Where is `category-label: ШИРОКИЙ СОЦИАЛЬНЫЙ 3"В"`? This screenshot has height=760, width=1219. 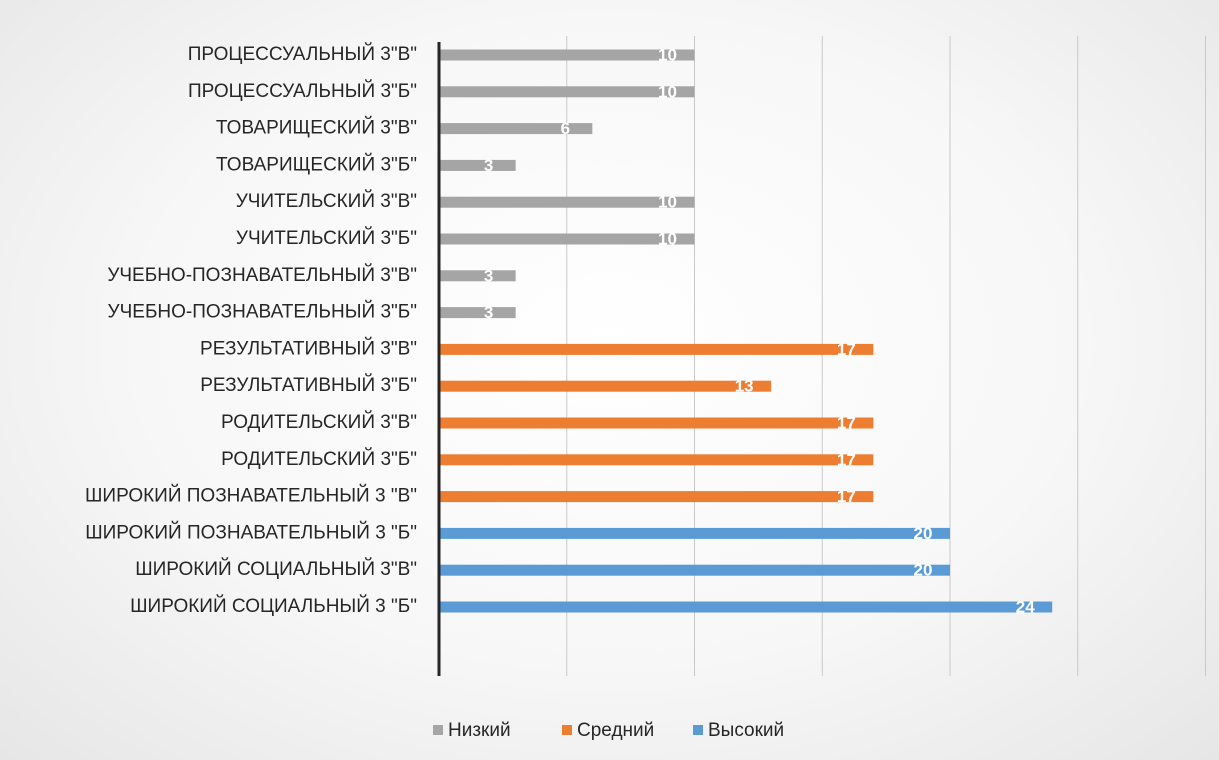 category-label: ШИРОКИЙ СОЦИАЛЬНЫЙ 3"В" is located at coordinates (276, 569).